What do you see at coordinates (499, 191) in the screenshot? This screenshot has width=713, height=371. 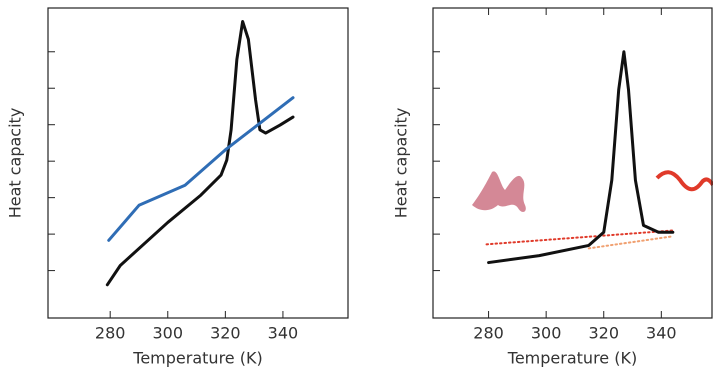 I see `protein-illustration` at bounding box center [499, 191].